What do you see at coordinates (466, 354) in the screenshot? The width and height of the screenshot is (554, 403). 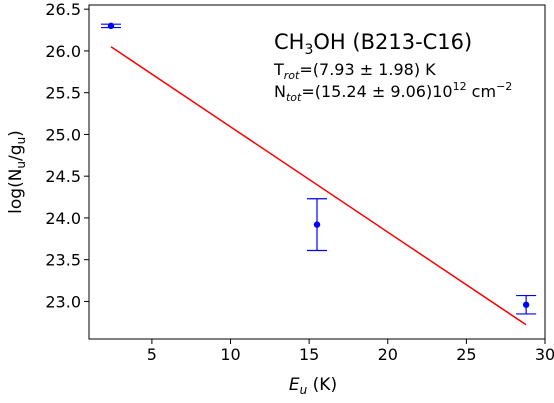 I see `x-tick-label: 25` at bounding box center [466, 354].